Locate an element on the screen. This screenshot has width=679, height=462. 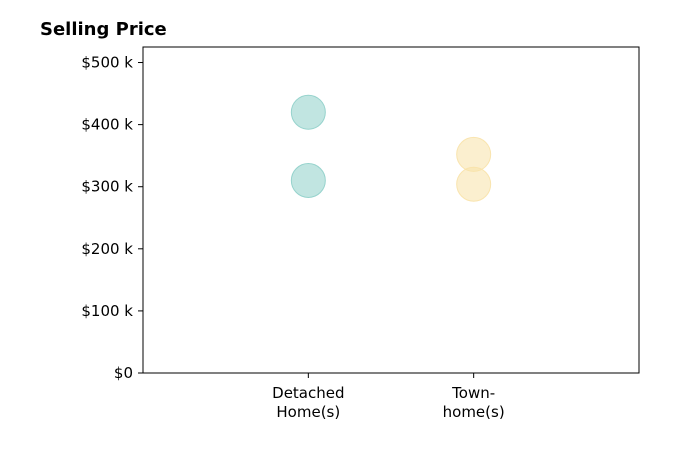
data-points is located at coordinates (391, 148).